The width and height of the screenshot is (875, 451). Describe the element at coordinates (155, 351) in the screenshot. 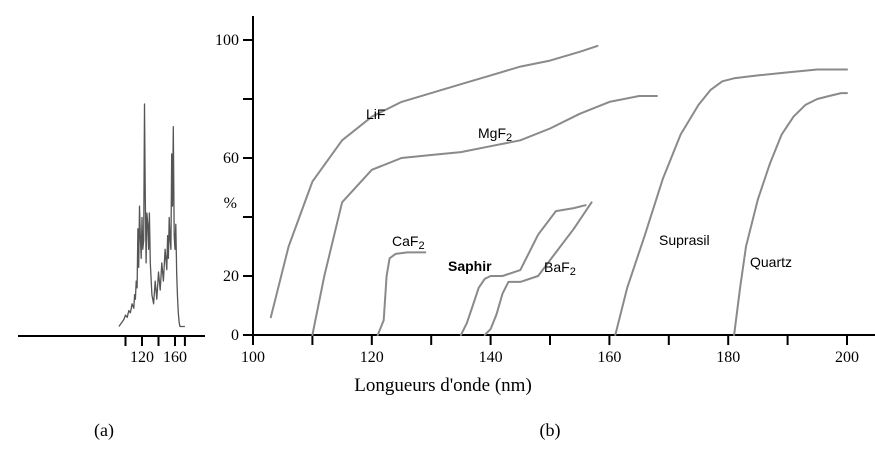

I see `panel-a-ticks: 120 160` at that location.